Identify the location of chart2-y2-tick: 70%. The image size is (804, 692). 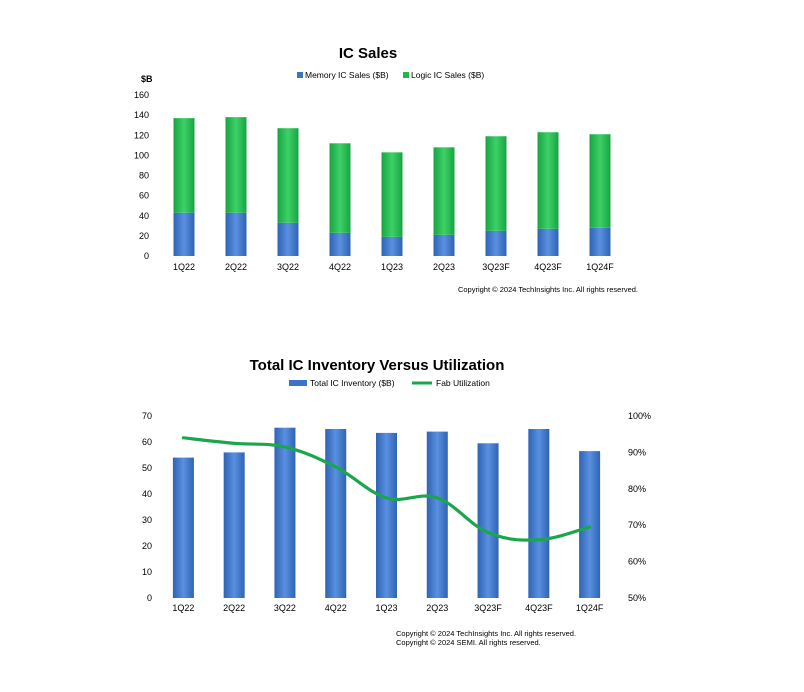
(637, 525).